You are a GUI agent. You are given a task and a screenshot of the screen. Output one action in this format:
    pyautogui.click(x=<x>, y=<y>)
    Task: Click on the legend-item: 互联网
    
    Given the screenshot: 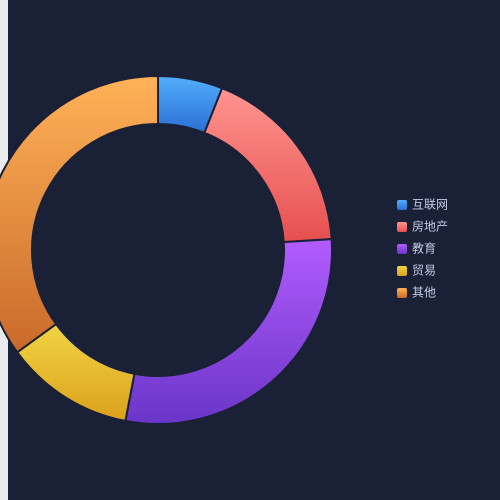 What is the action you would take?
    pyautogui.click(x=422, y=205)
    